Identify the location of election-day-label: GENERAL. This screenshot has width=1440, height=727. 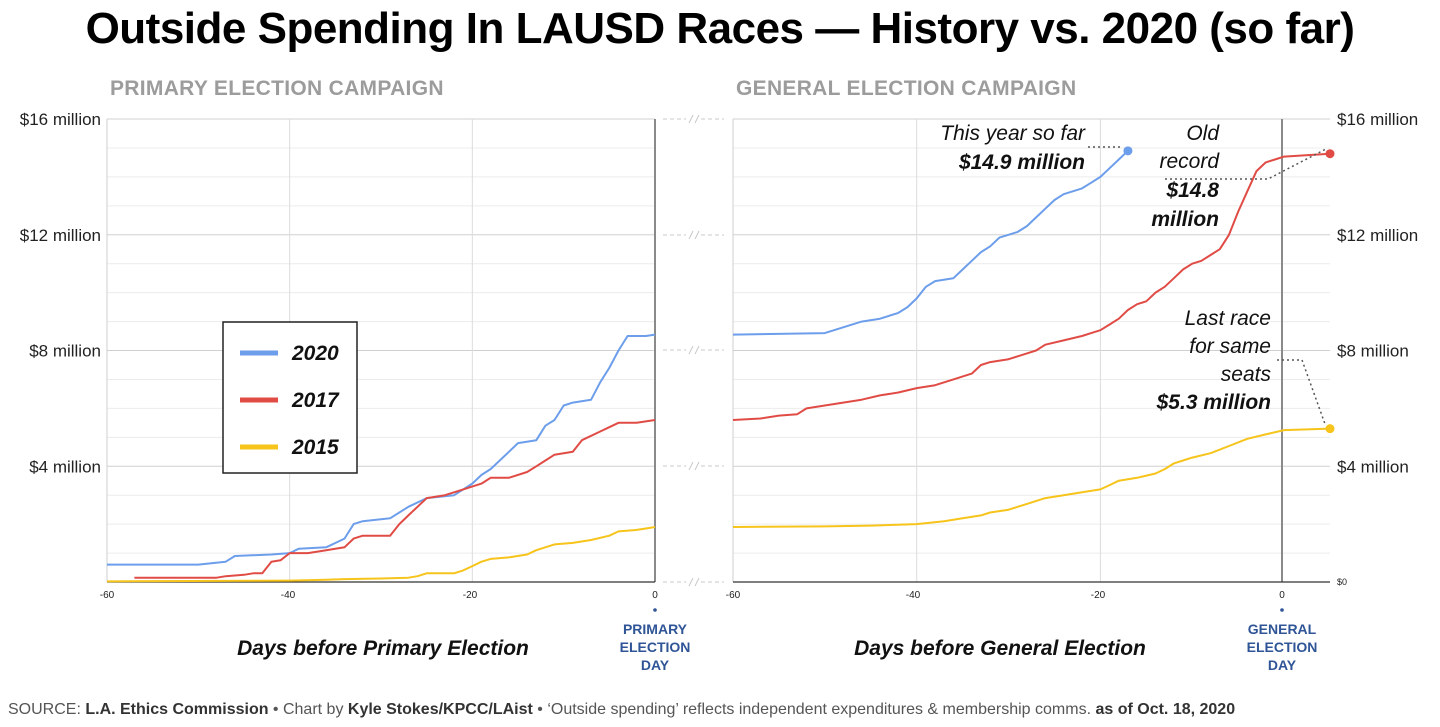
(1282, 629).